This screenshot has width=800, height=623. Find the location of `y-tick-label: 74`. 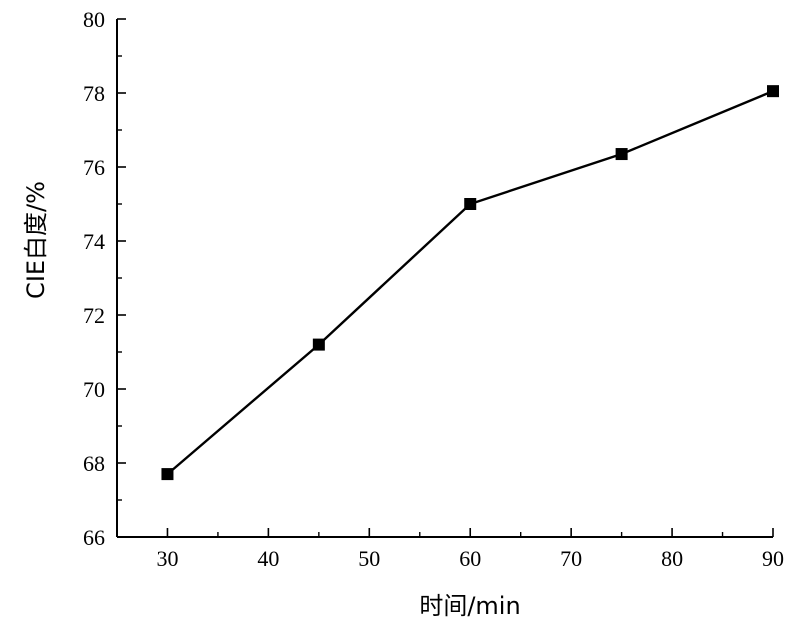

y-tick-label: 74 is located at coordinates (94, 241).